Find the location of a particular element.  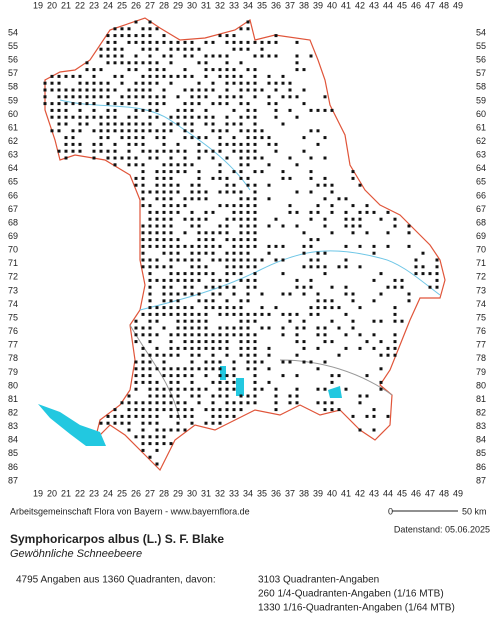

column-label: 32 is located at coordinates (220, 493).